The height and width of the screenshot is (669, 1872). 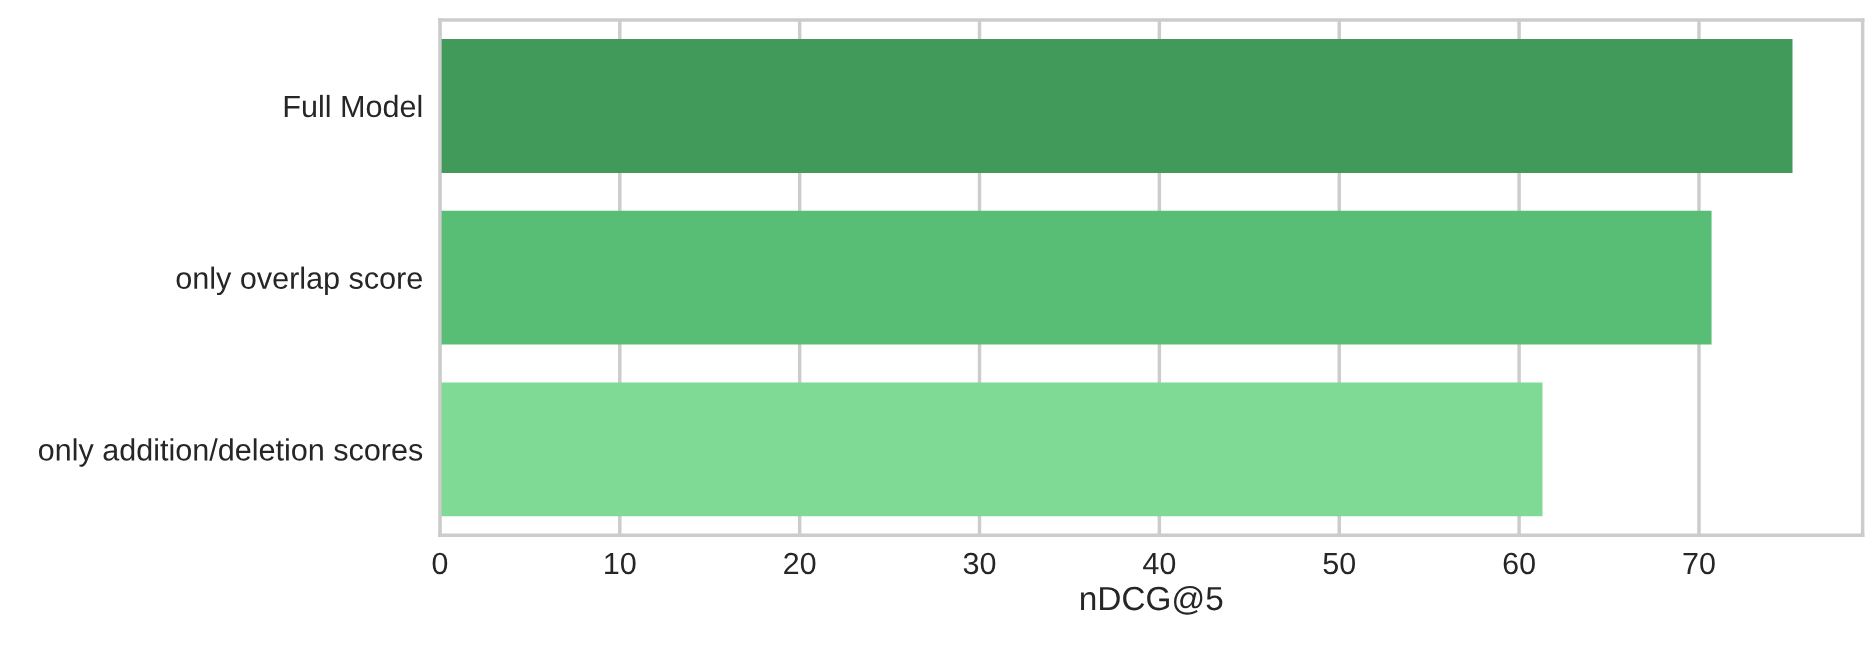 I want to click on x-tick-label: 60, so click(x=1519, y=563).